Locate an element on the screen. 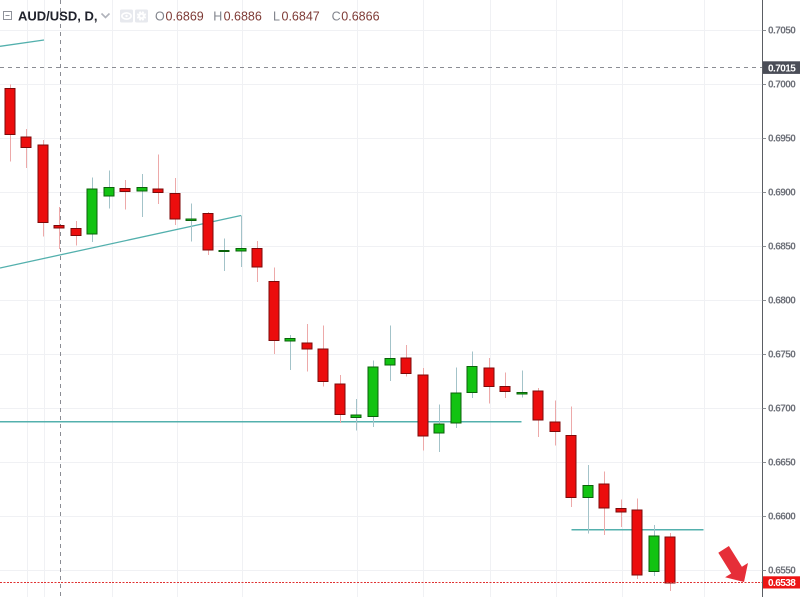  svg-text: 0.6538 is located at coordinates (782, 583).